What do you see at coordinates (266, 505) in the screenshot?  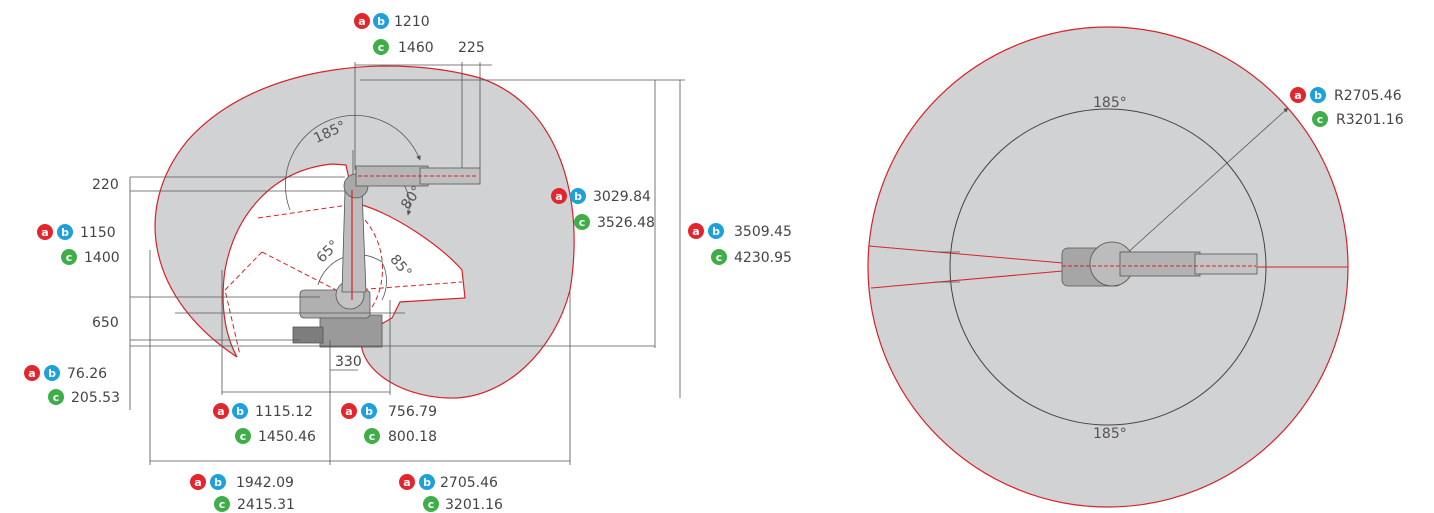 I see `dim-bottom-outer-left-c: 2415.31` at bounding box center [266, 505].